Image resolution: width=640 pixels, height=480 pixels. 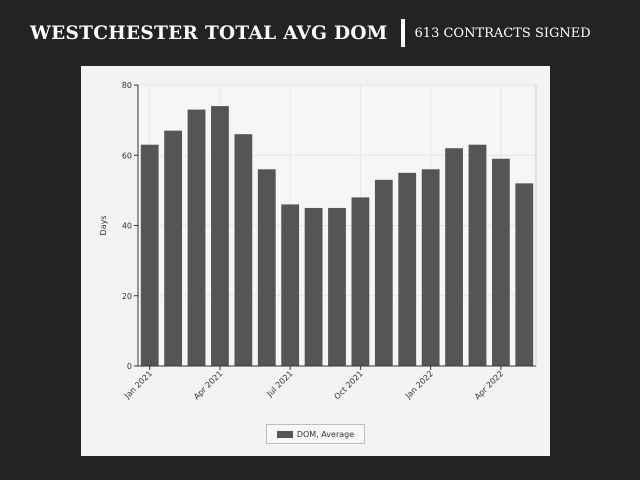 What do you see at coordinates (402, 33) in the screenshot?
I see `title-divider` at bounding box center [402, 33].